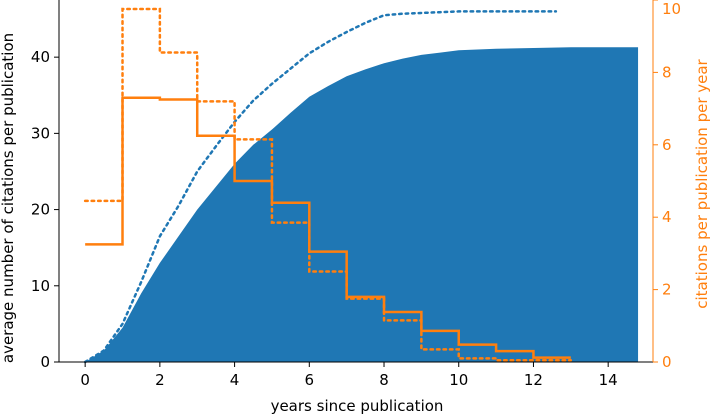 The image size is (712, 416). Describe the element at coordinates (608, 380) in the screenshot. I see `x-tick-label: 14` at that location.